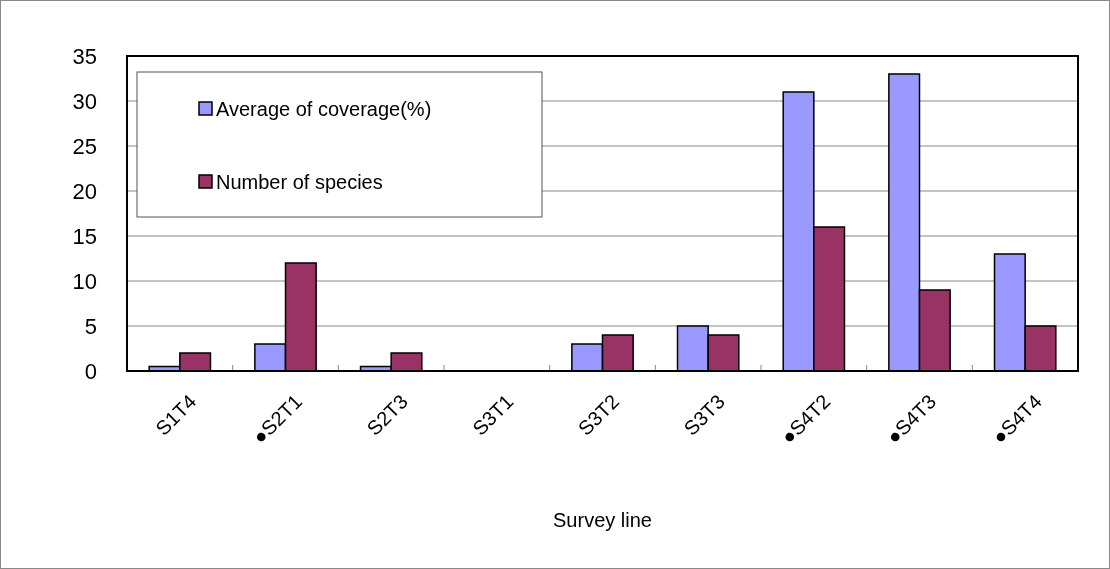 The image size is (1110, 569). Describe the element at coordinates (90, 326) in the screenshot. I see `y-tick-label: 5` at that location.